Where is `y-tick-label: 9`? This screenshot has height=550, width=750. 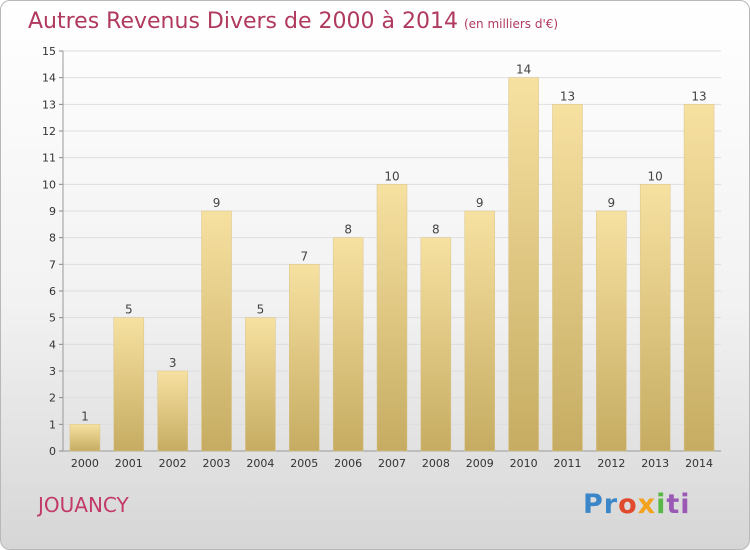
y-tick-label: 9 is located at coordinates (52, 211).